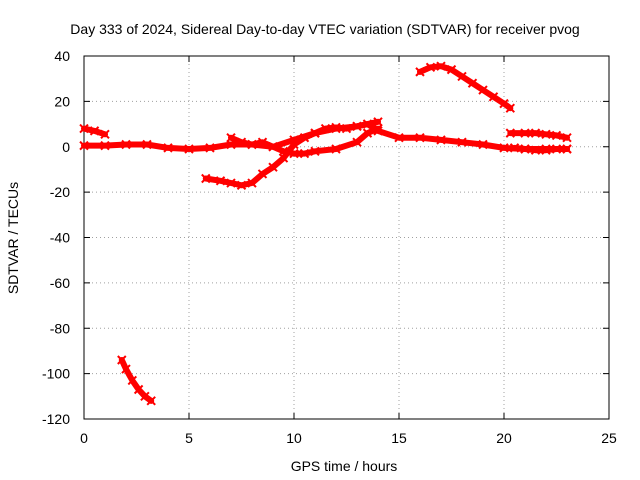  What do you see at coordinates (62, 101) in the screenshot?
I see `y-tick-label: 20` at bounding box center [62, 101].